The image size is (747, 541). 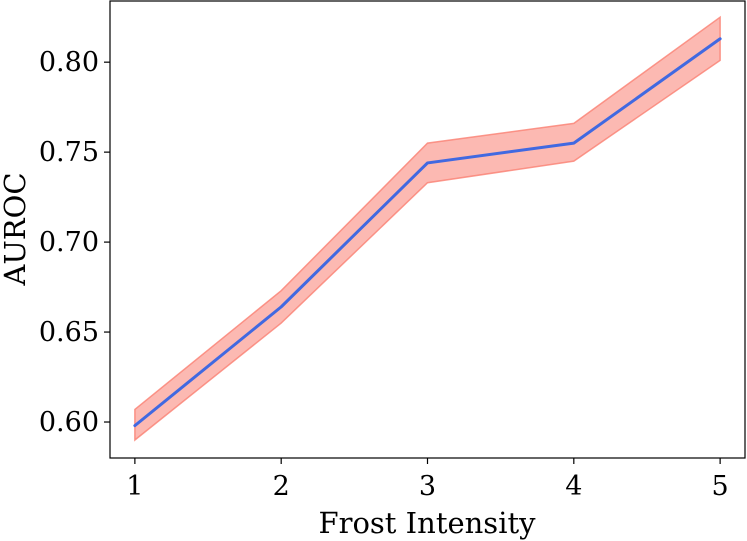 I want to click on y-tick-label: 0.60, so click(x=69, y=422).